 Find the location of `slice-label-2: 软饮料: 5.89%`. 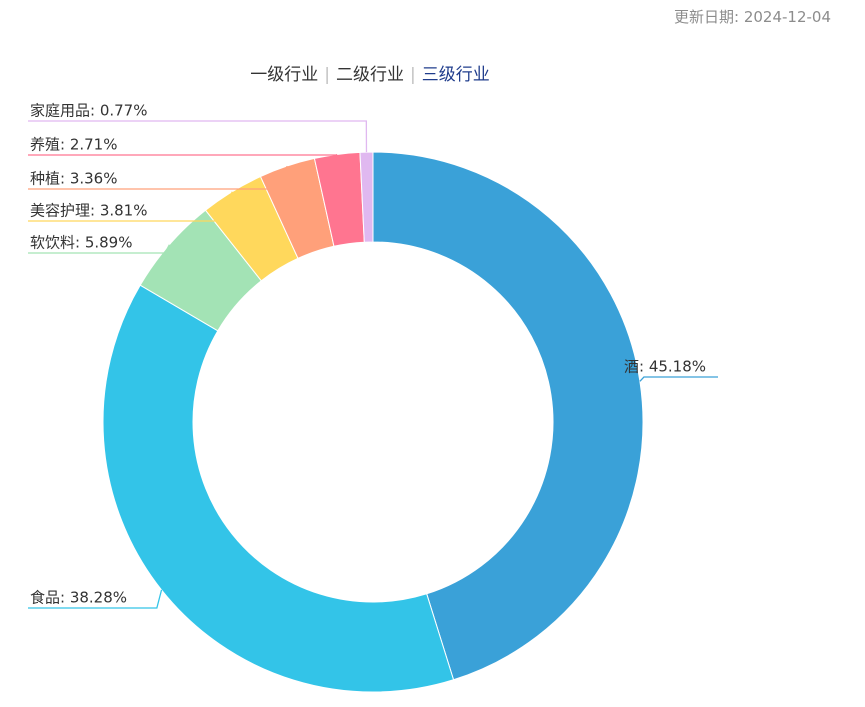

slice-label-2: 软饮料: 5.89% is located at coordinates (81, 243).